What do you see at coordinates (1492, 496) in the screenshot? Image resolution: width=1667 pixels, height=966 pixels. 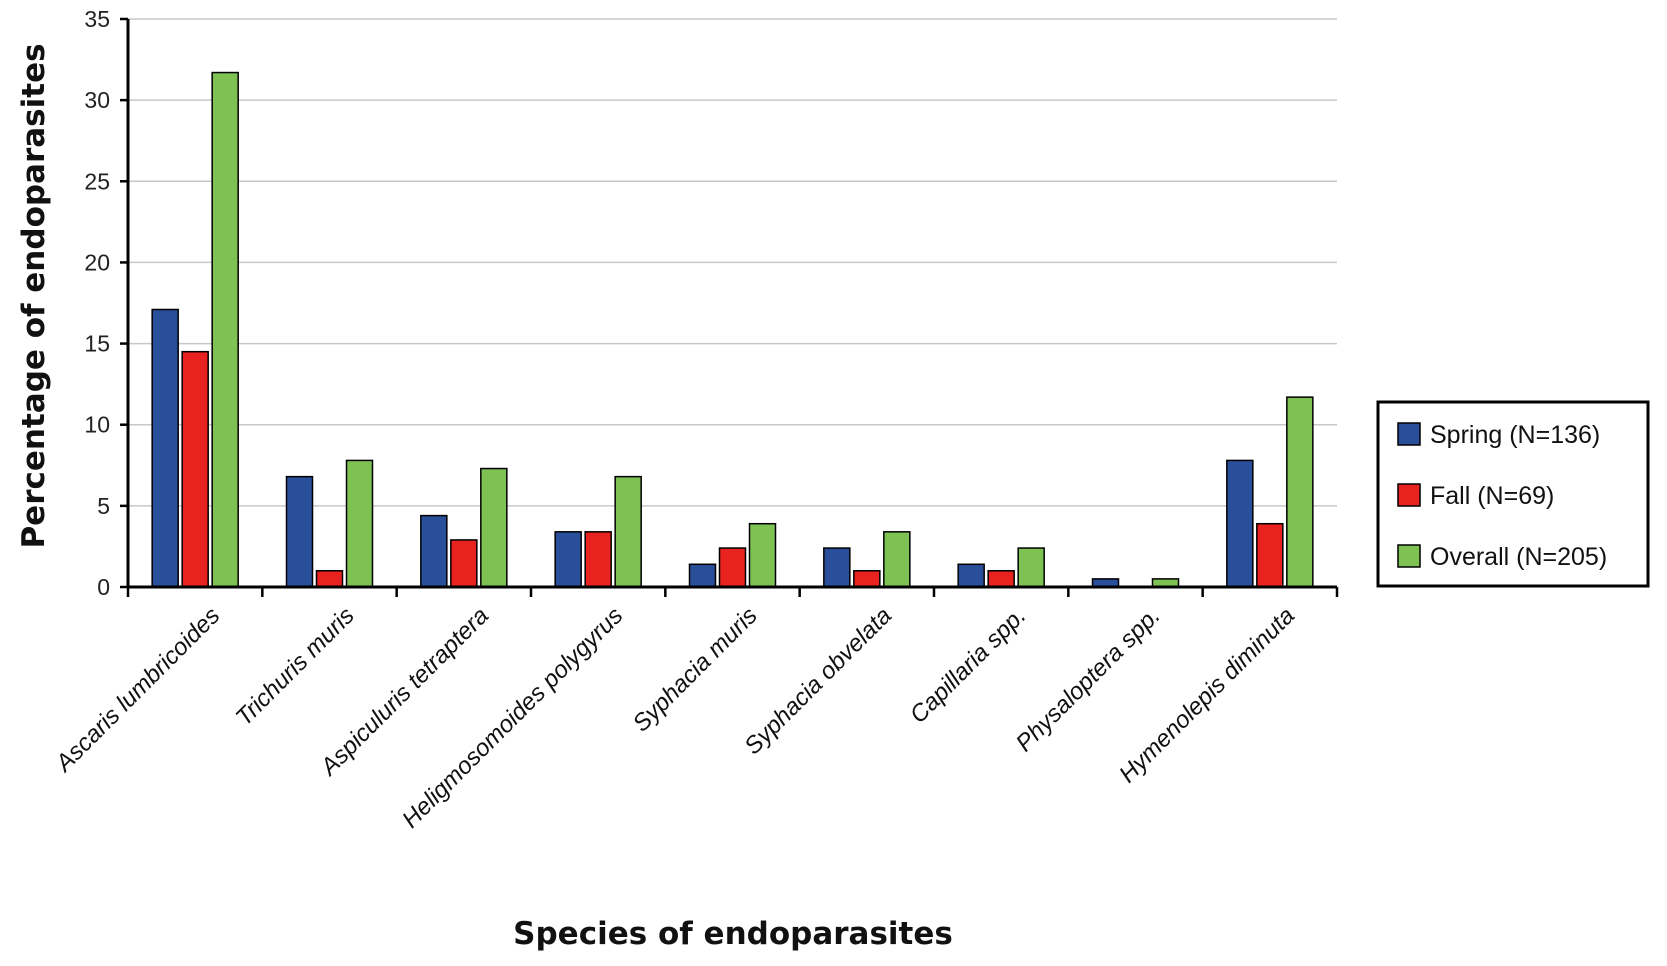 I see `legend-label: Fall (N=69)` at bounding box center [1492, 496].